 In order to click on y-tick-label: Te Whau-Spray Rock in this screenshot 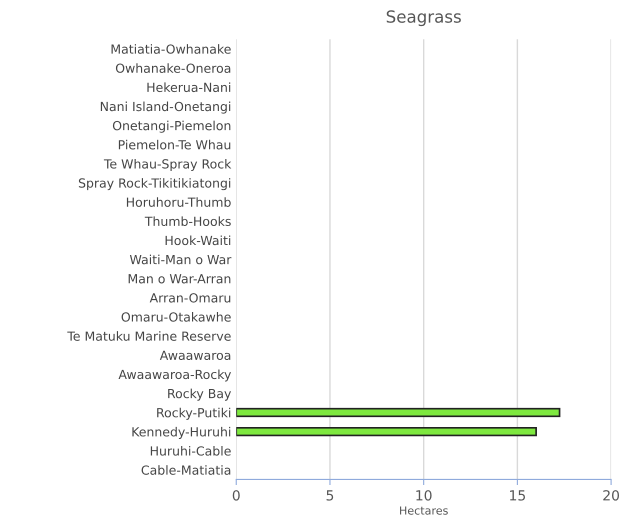, I will do `click(168, 165)`.